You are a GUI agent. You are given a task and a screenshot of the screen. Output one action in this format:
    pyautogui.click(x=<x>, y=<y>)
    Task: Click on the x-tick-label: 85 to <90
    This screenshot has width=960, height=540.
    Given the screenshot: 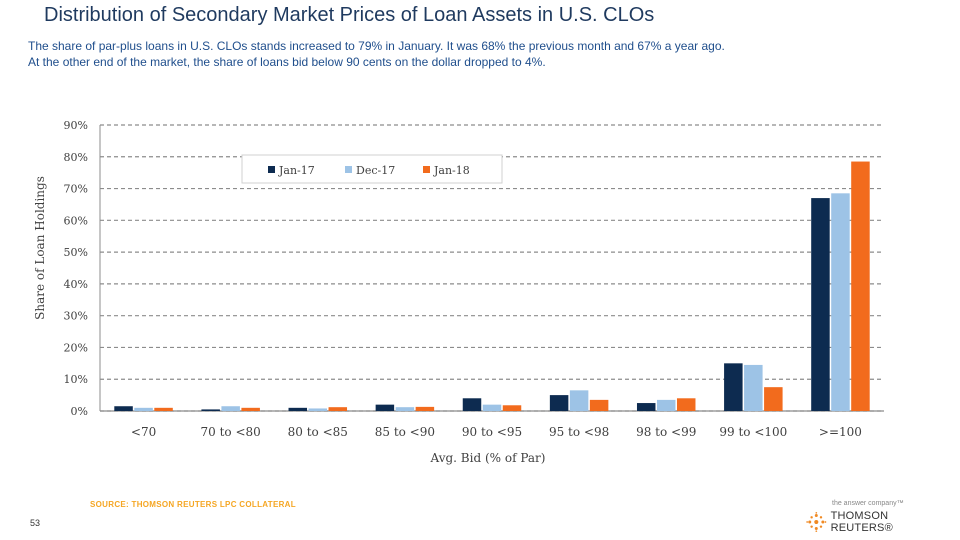 What is the action you would take?
    pyautogui.click(x=405, y=432)
    